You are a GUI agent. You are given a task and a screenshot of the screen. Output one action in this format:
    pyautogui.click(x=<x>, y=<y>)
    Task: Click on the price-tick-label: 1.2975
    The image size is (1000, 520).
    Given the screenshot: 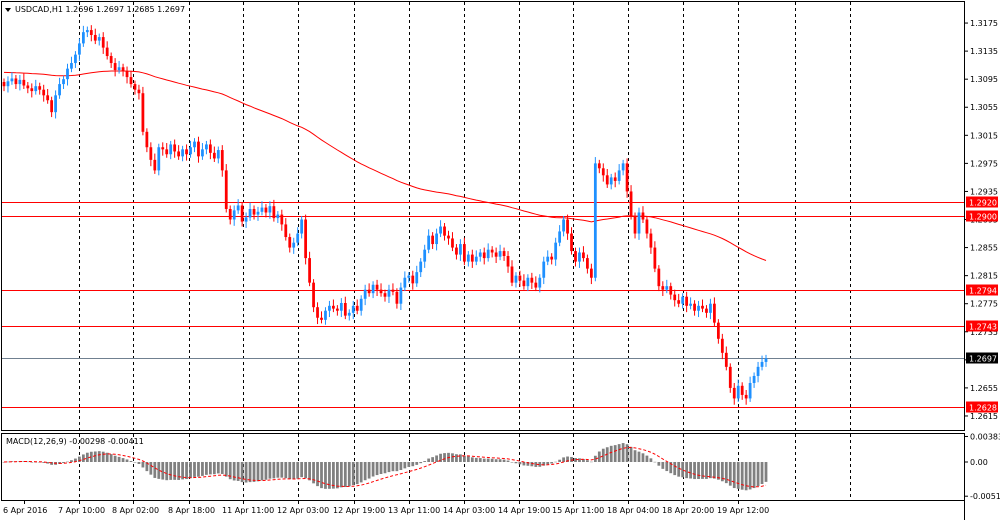 What is the action you would take?
    pyautogui.click(x=984, y=163)
    